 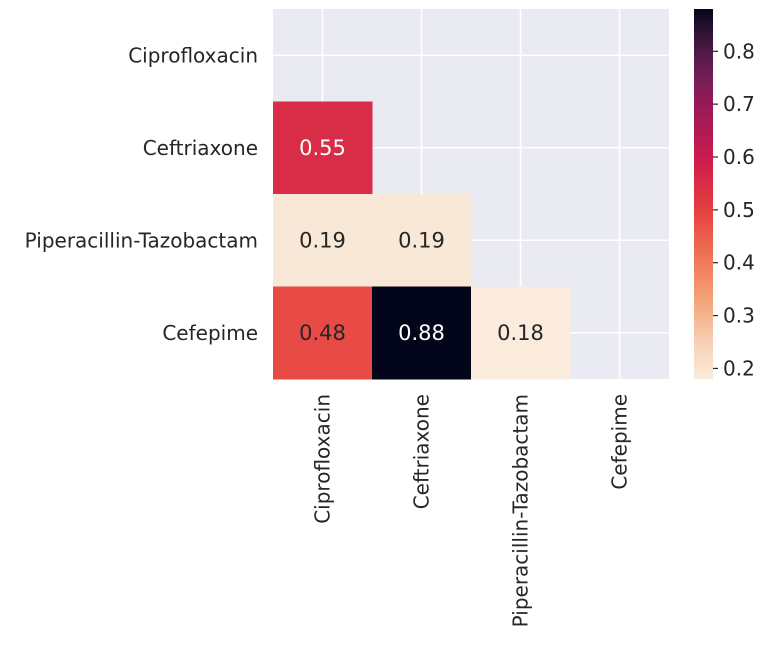 I want to click on cell-value-label: 0.55, so click(x=322, y=148).